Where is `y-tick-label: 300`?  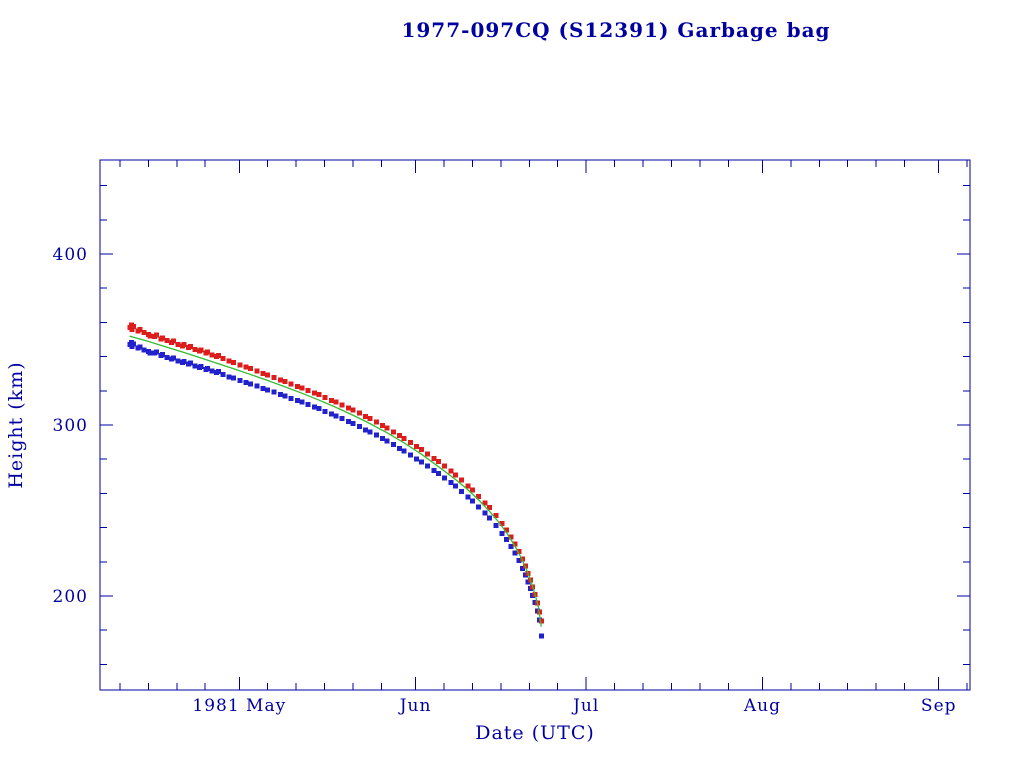
y-tick-label: 300 is located at coordinates (70, 426).